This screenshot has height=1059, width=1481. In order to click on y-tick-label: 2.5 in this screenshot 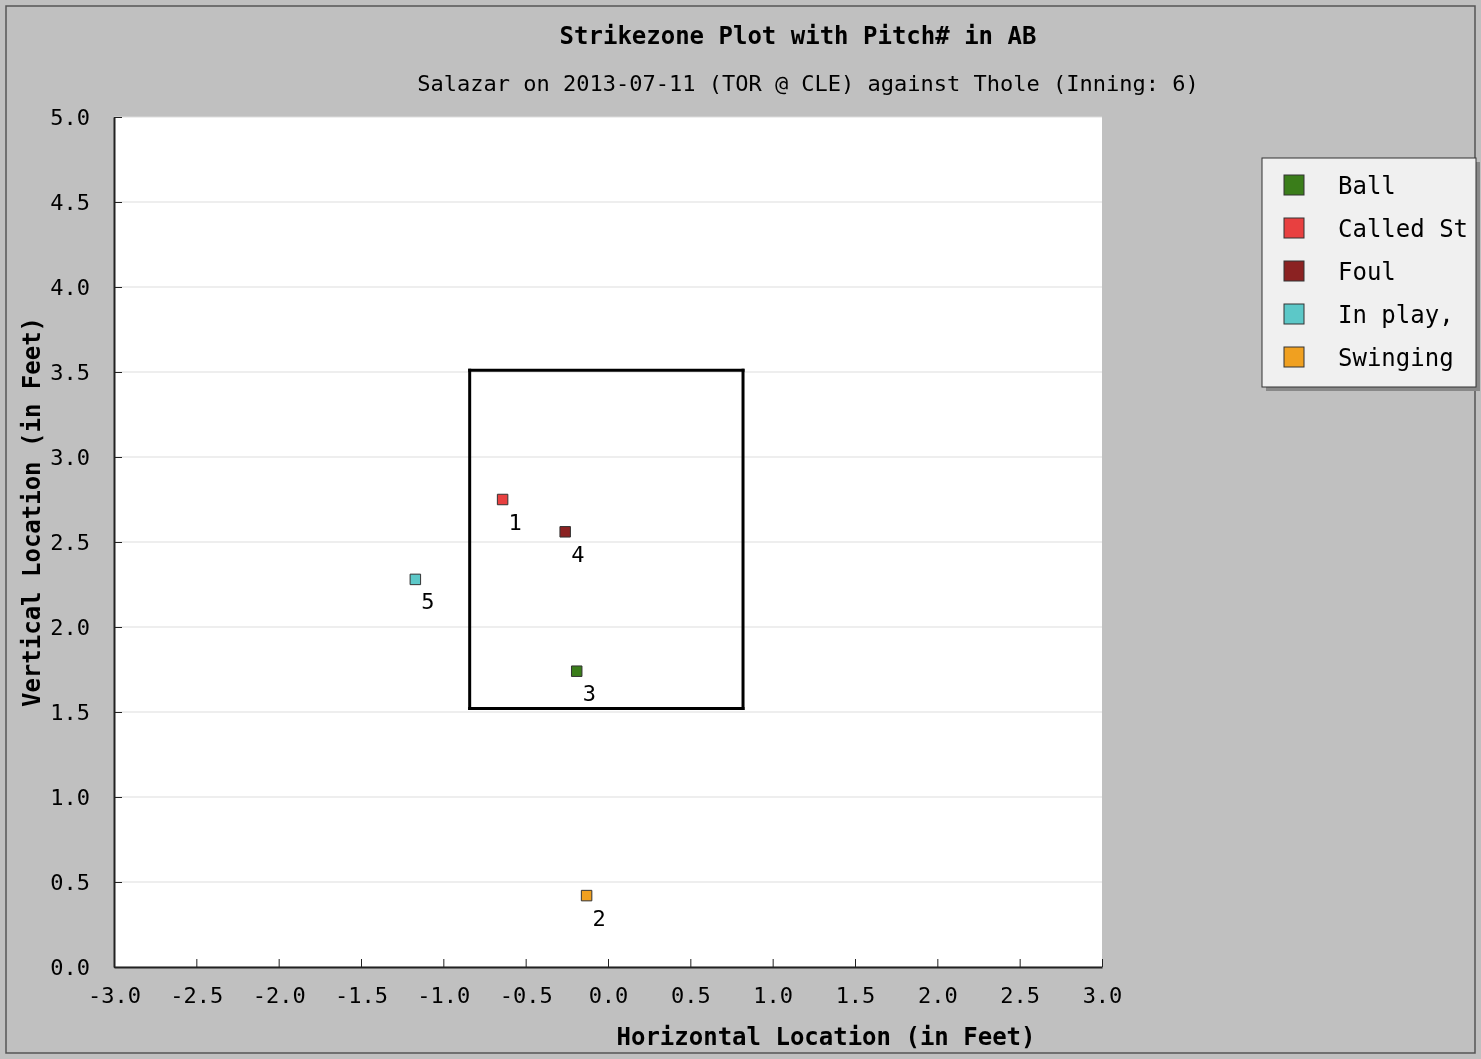, I will do `click(70, 542)`.